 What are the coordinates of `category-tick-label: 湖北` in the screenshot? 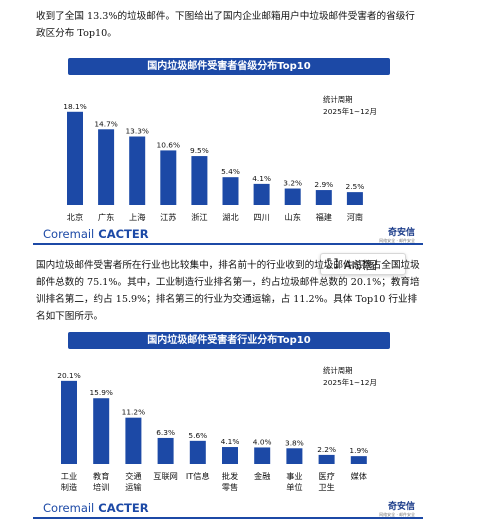 It's located at (230, 217).